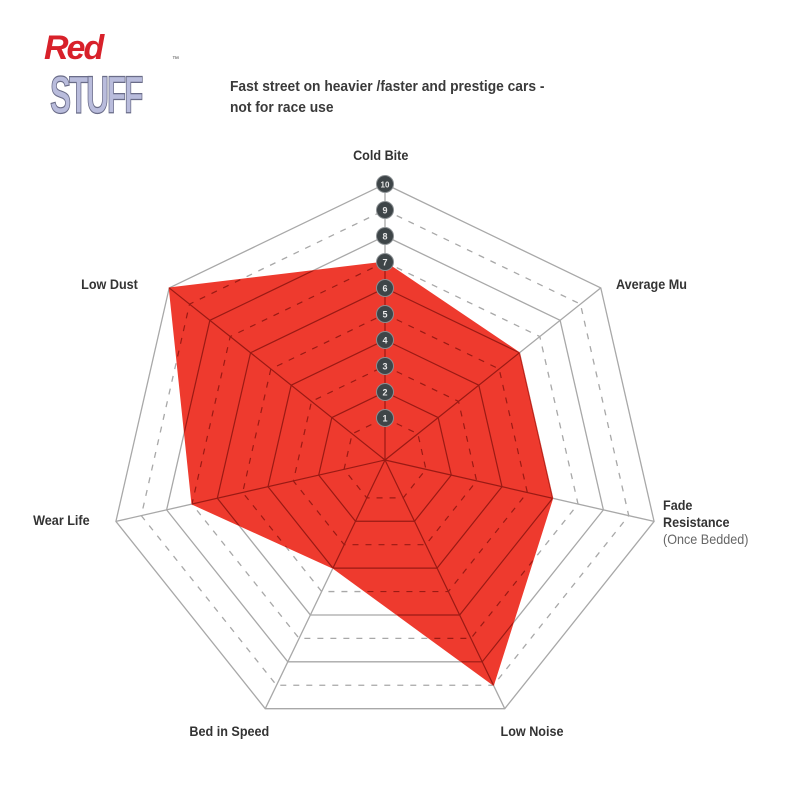  I want to click on logo-trademark: ™, so click(175, 59).